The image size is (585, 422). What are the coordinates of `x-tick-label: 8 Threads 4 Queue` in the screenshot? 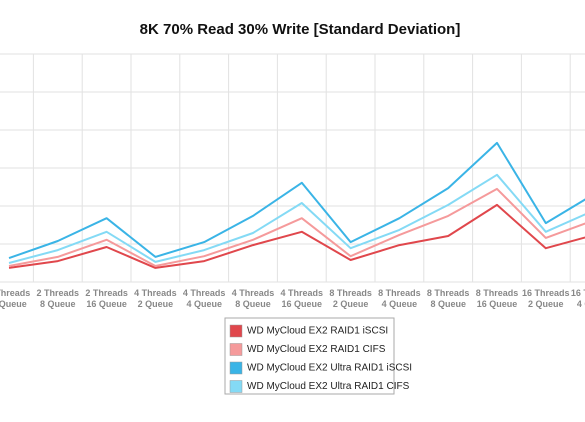 It's located at (399, 298).